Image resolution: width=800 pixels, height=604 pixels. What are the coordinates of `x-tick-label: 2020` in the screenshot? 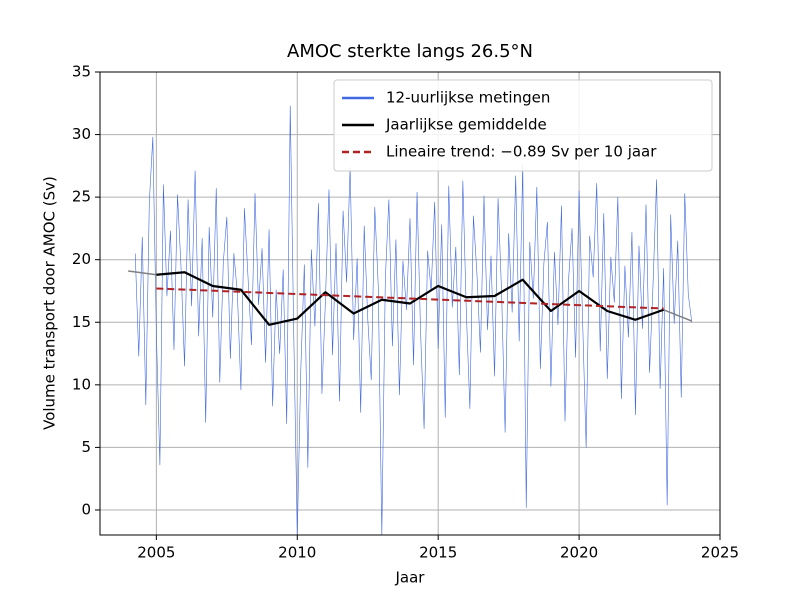 It's located at (579, 553).